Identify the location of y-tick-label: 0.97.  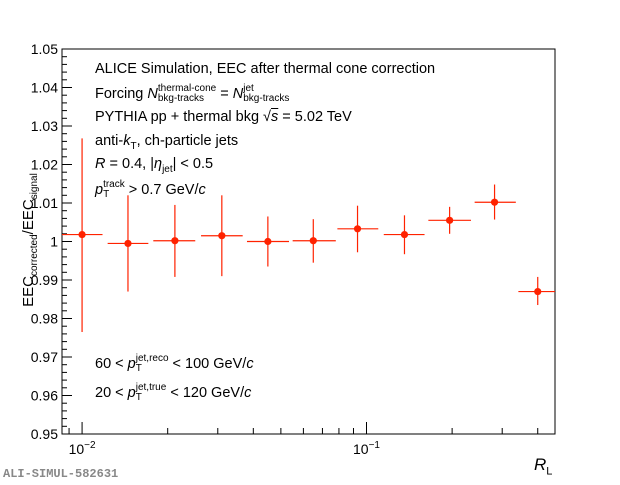
(44, 357).